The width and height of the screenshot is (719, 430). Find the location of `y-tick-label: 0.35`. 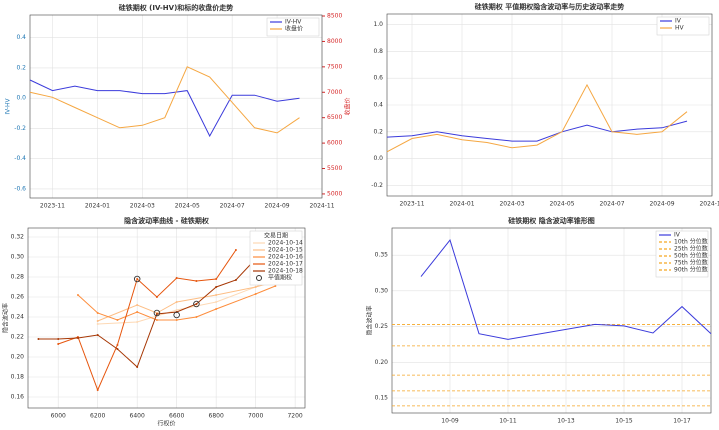

y-tick-label: 0.35 is located at coordinates (382, 255).